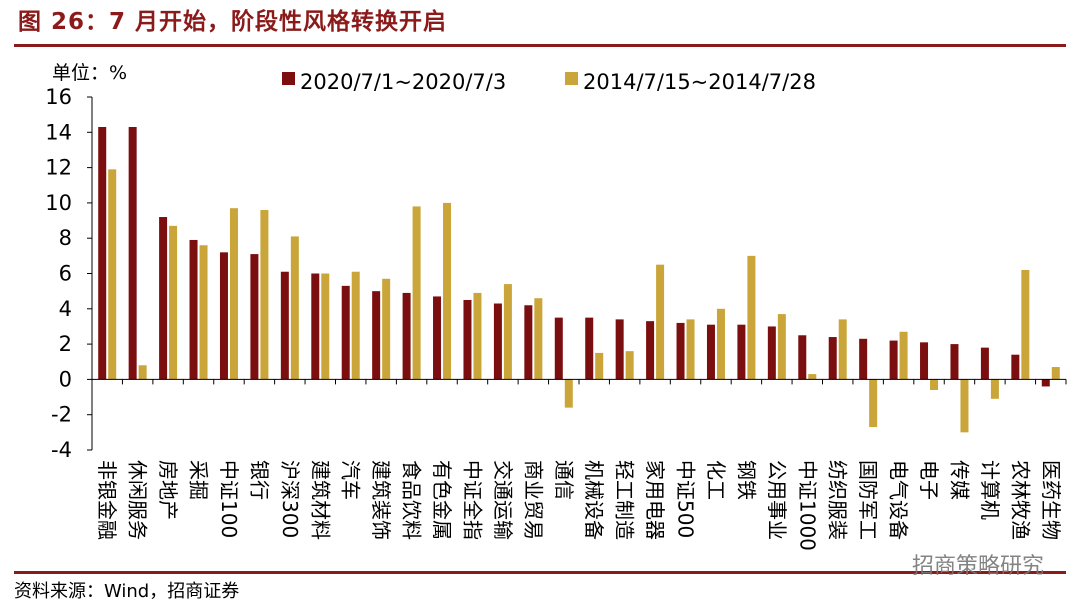 The height and width of the screenshot is (609, 1080). Describe the element at coordinates (65, 344) in the screenshot. I see `y-tick-label: 2` at that location.